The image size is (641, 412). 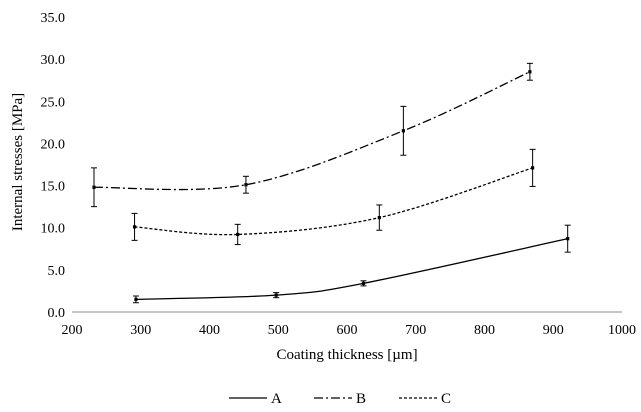 I want to click on y-tick-label: 5.0, so click(x=57, y=271).